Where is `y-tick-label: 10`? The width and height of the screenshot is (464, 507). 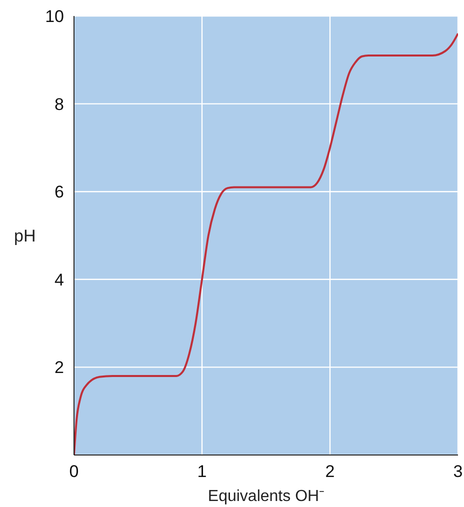 y-tick-label: 10 is located at coordinates (54, 16).